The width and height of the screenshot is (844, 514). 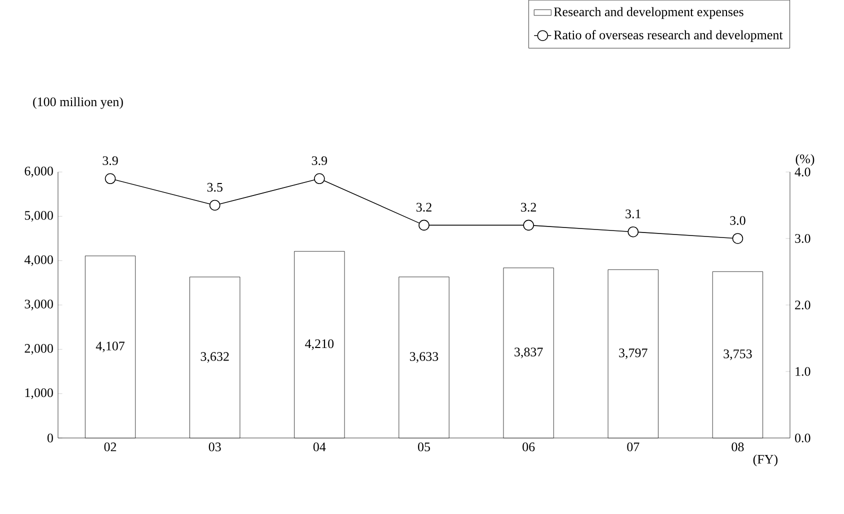 What do you see at coordinates (738, 220) in the screenshot?
I see `data-label: 3.0` at bounding box center [738, 220].